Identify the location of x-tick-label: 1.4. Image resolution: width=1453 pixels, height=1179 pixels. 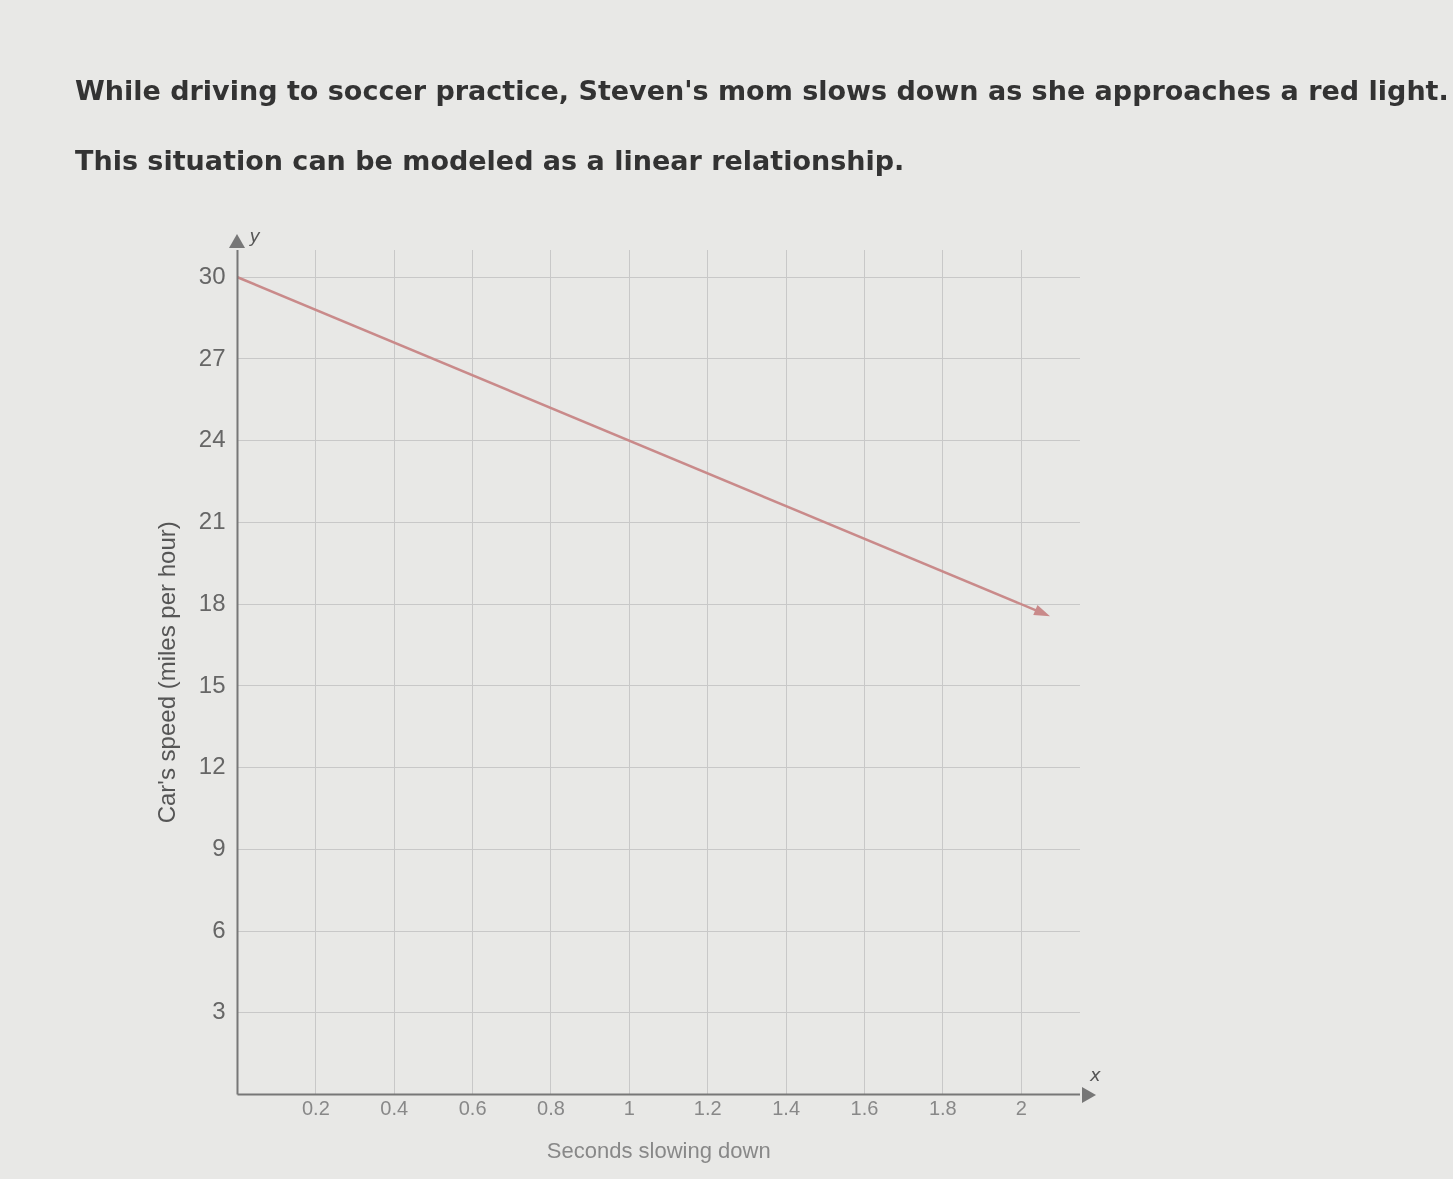
(786, 1108).